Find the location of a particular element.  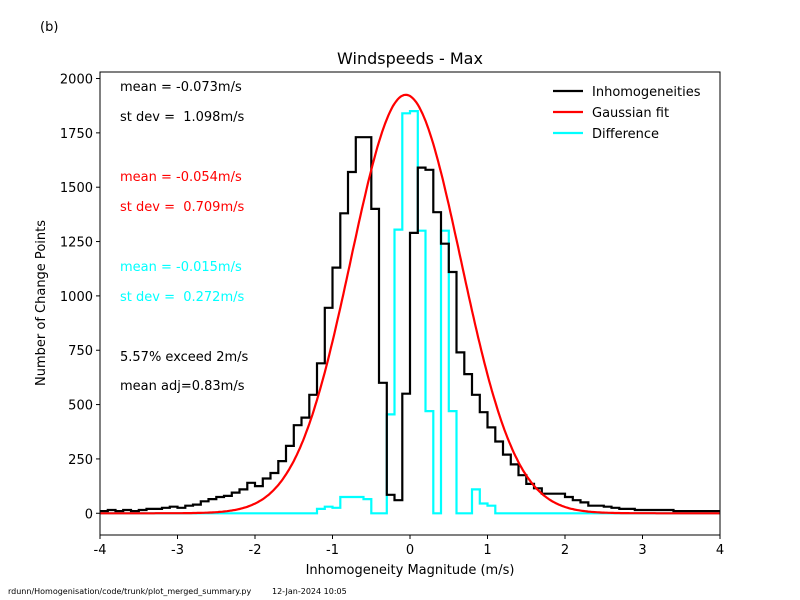

legend-label: Inhomogeneities is located at coordinates (646, 92).